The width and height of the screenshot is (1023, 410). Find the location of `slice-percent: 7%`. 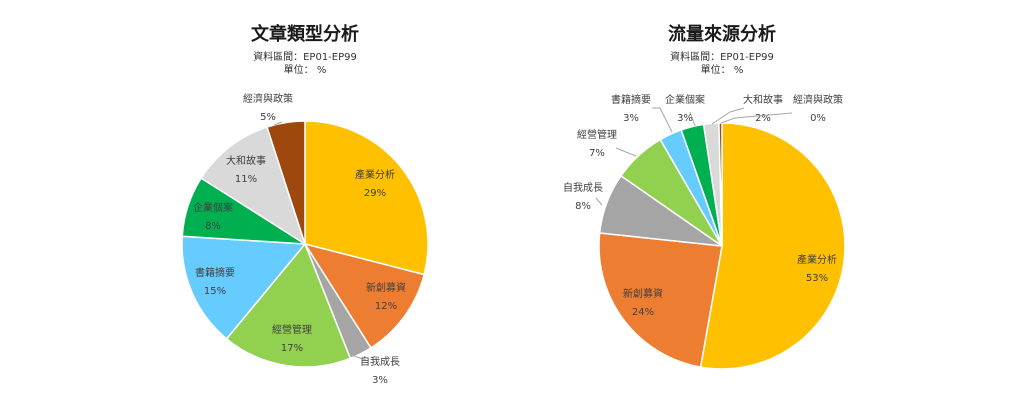

slice-percent: 7% is located at coordinates (597, 153).